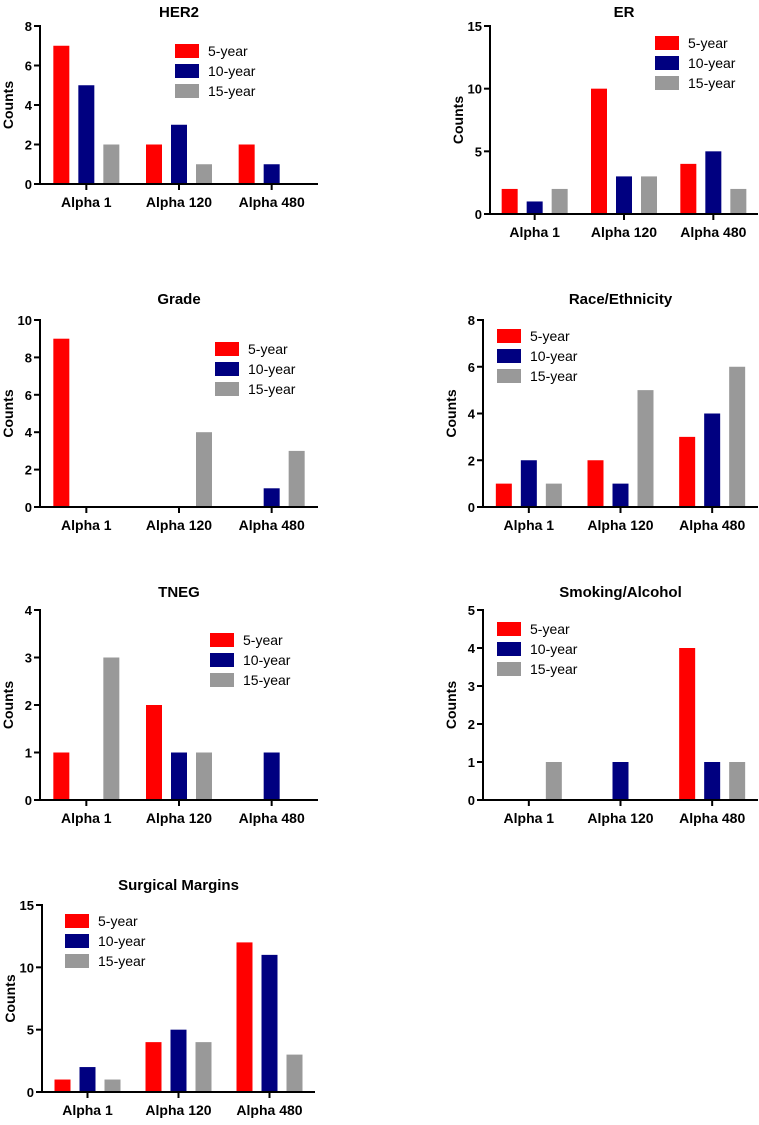 Image resolution: width=759 pixels, height=1125 pixels. What do you see at coordinates (478, 151) in the screenshot?
I see `y-tick-label: 5` at bounding box center [478, 151].